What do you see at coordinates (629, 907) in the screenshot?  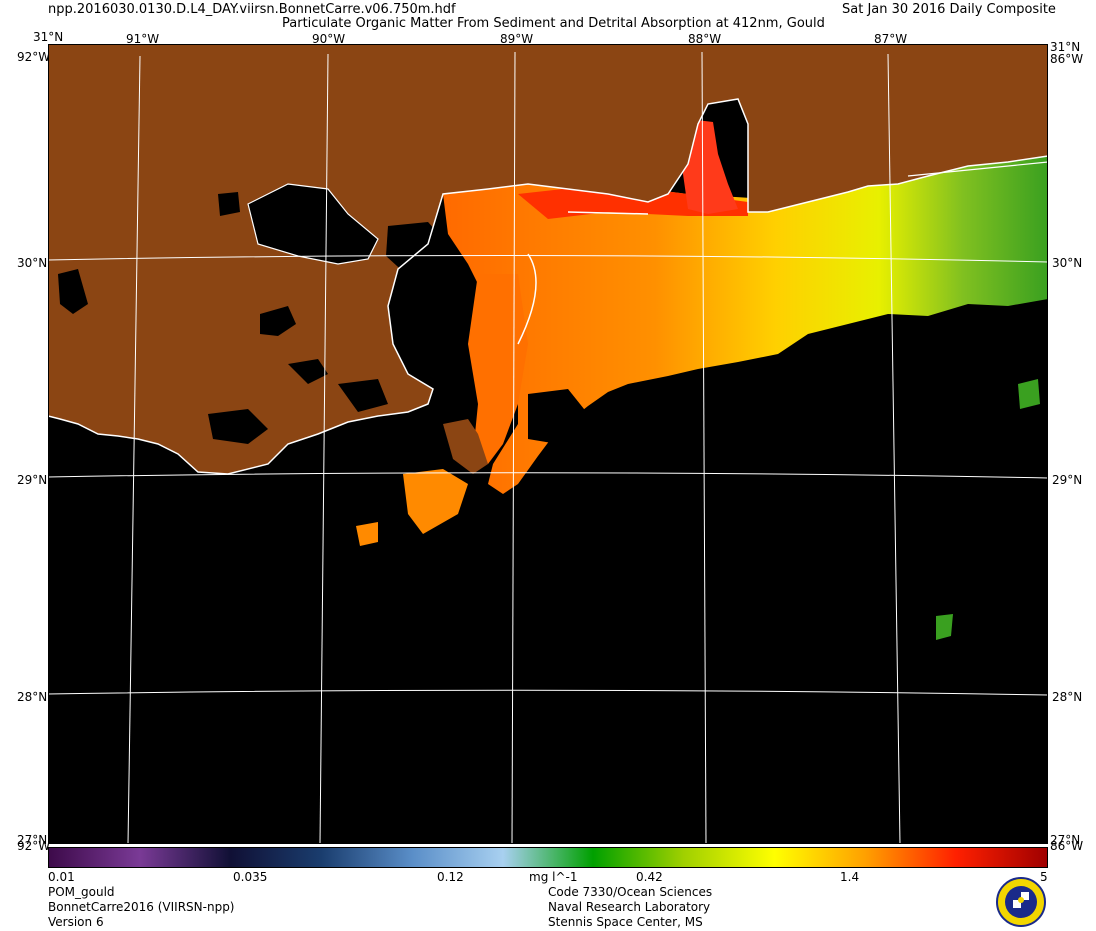 I see `org-line-2: Naval Research Laboratory` at bounding box center [629, 907].